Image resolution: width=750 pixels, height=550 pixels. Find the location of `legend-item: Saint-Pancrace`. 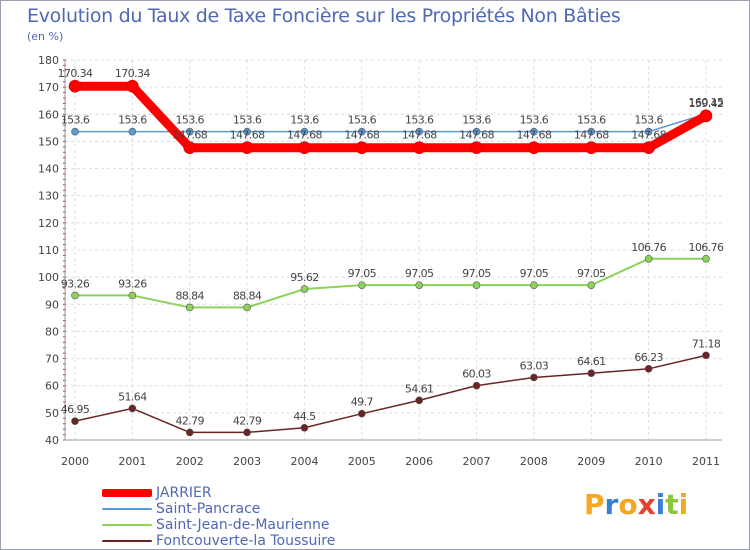

legend-item: Saint-Pancrace is located at coordinates (218, 509).